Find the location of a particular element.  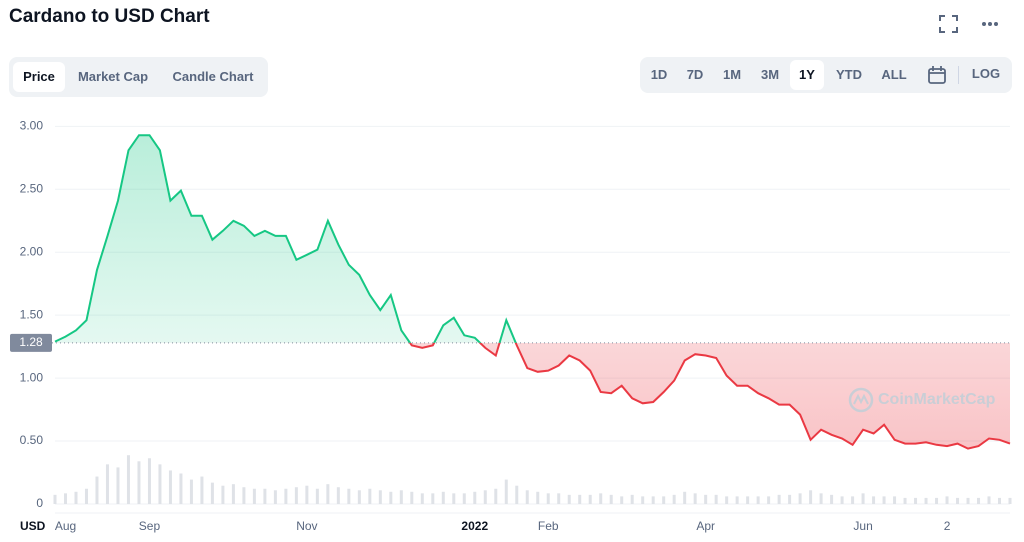

range-button: 1D is located at coordinates (659, 74).